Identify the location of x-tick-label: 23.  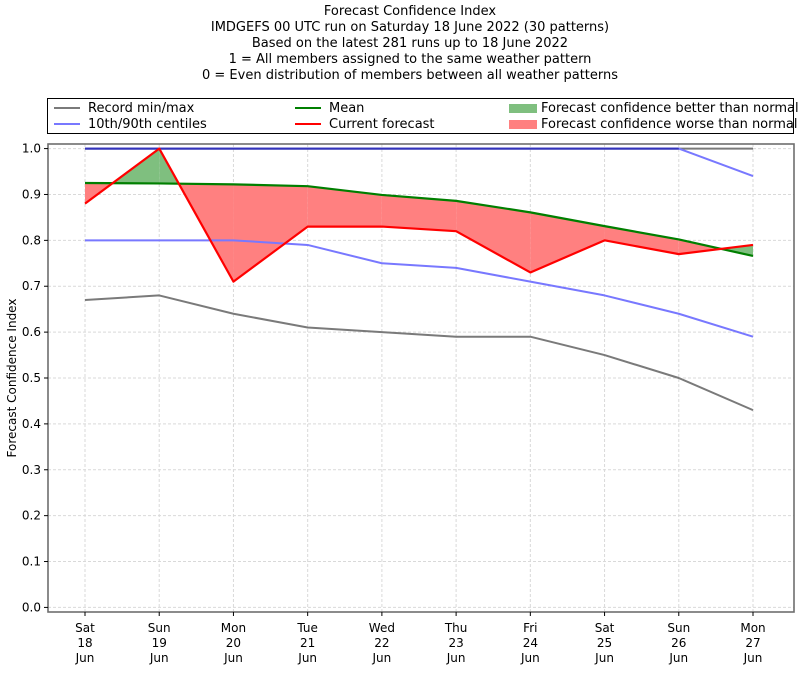
(455, 643).